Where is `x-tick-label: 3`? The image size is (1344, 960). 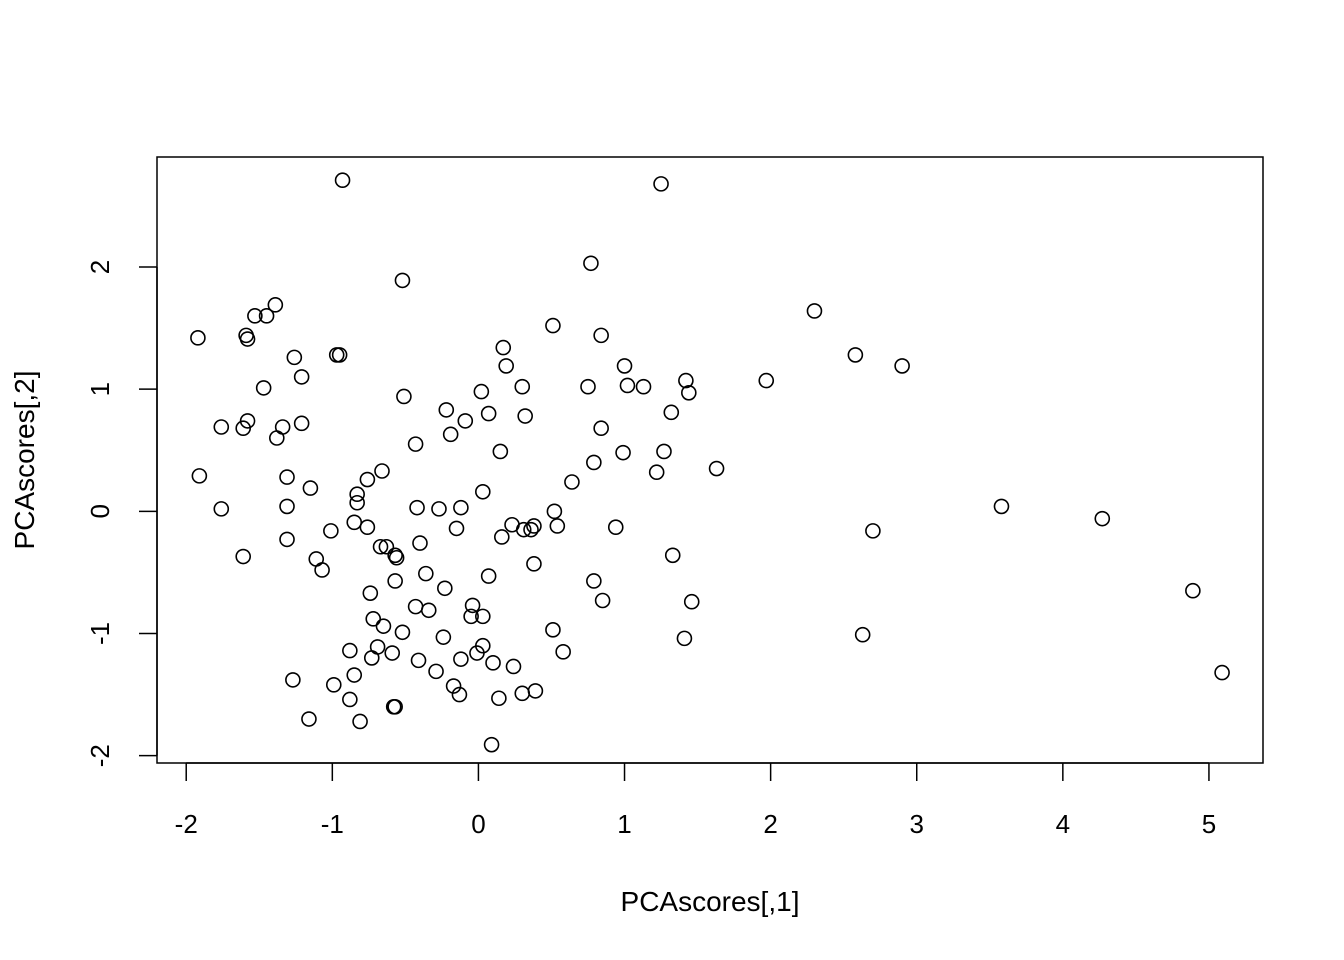 x-tick-label: 3 is located at coordinates (917, 824).